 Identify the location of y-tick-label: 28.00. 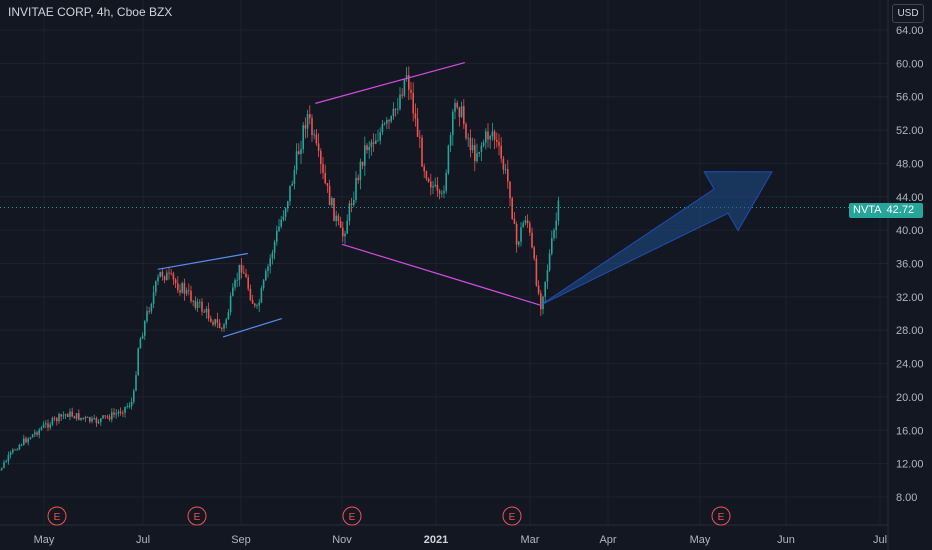
(910, 331).